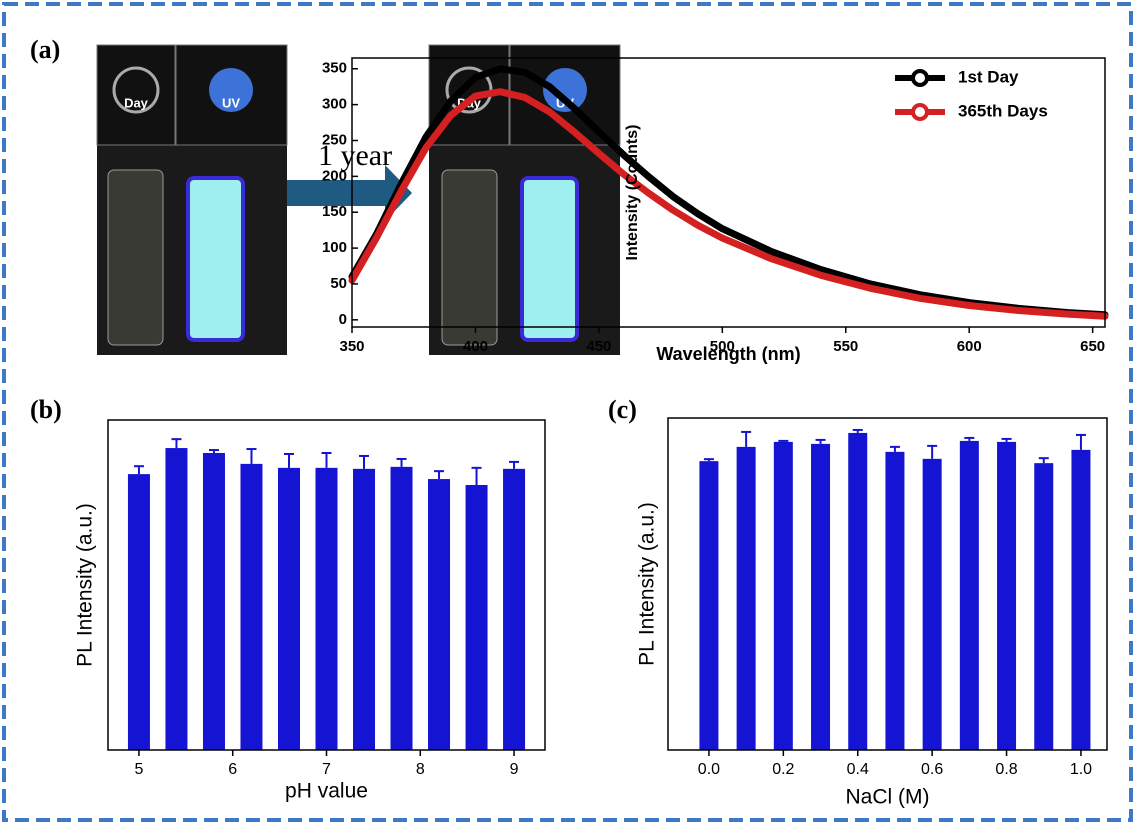 The image size is (1135, 824). What do you see at coordinates (783, 769) in the screenshot?
I see `x-tick-label: 0.2` at bounding box center [783, 769].